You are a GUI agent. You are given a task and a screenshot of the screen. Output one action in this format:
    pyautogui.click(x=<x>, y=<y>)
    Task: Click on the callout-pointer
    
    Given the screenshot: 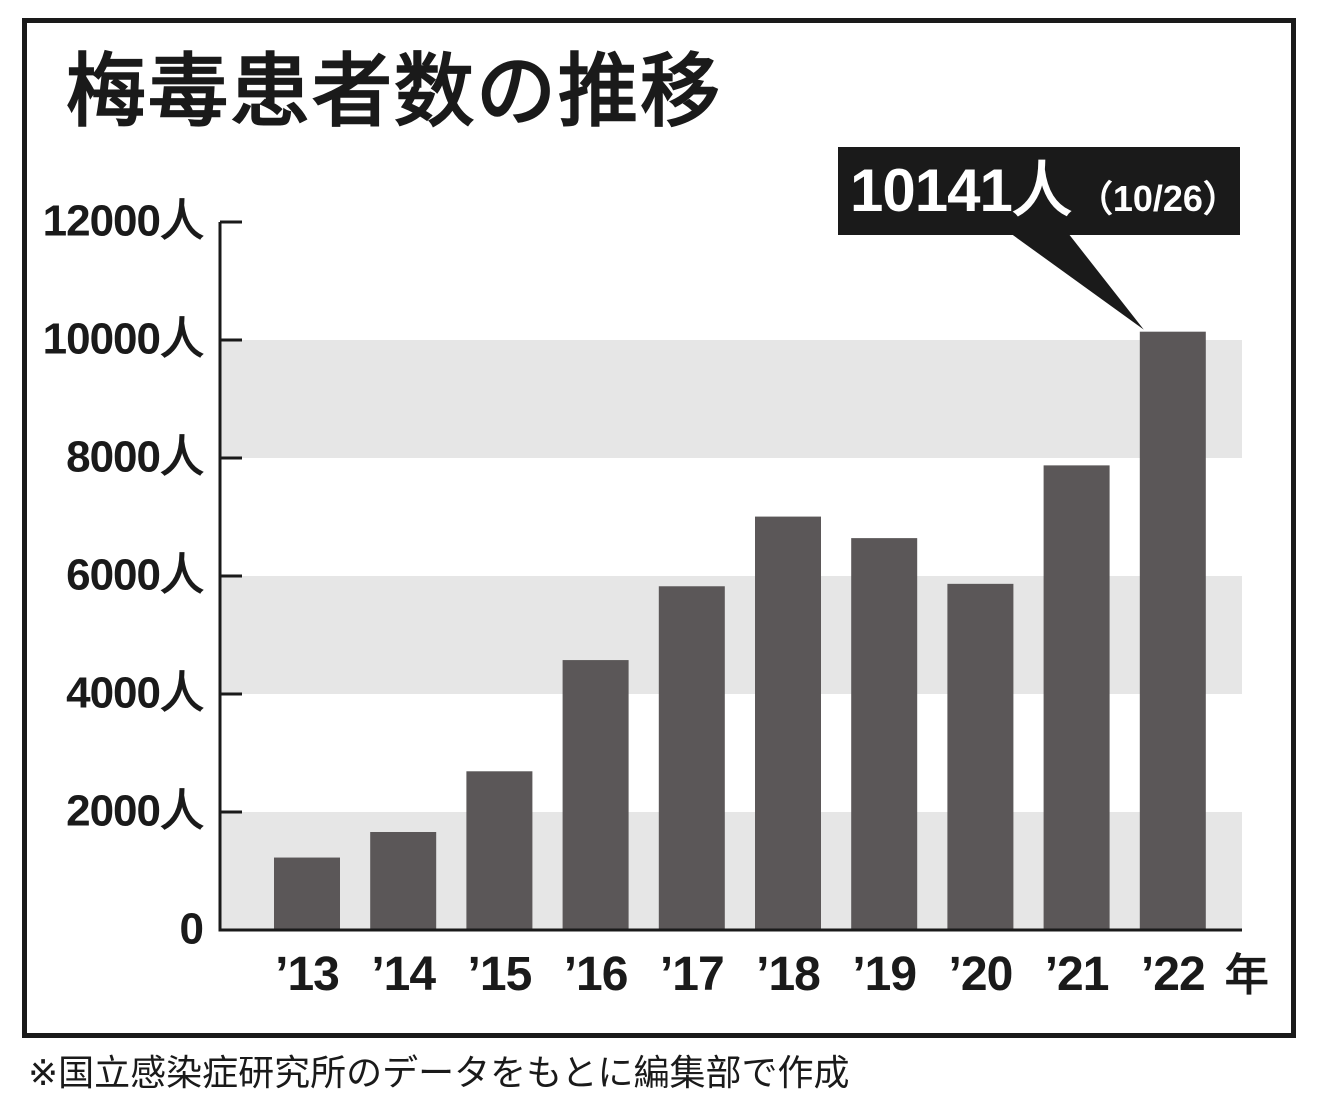 What is the action you would take?
    pyautogui.click(x=1077, y=281)
    